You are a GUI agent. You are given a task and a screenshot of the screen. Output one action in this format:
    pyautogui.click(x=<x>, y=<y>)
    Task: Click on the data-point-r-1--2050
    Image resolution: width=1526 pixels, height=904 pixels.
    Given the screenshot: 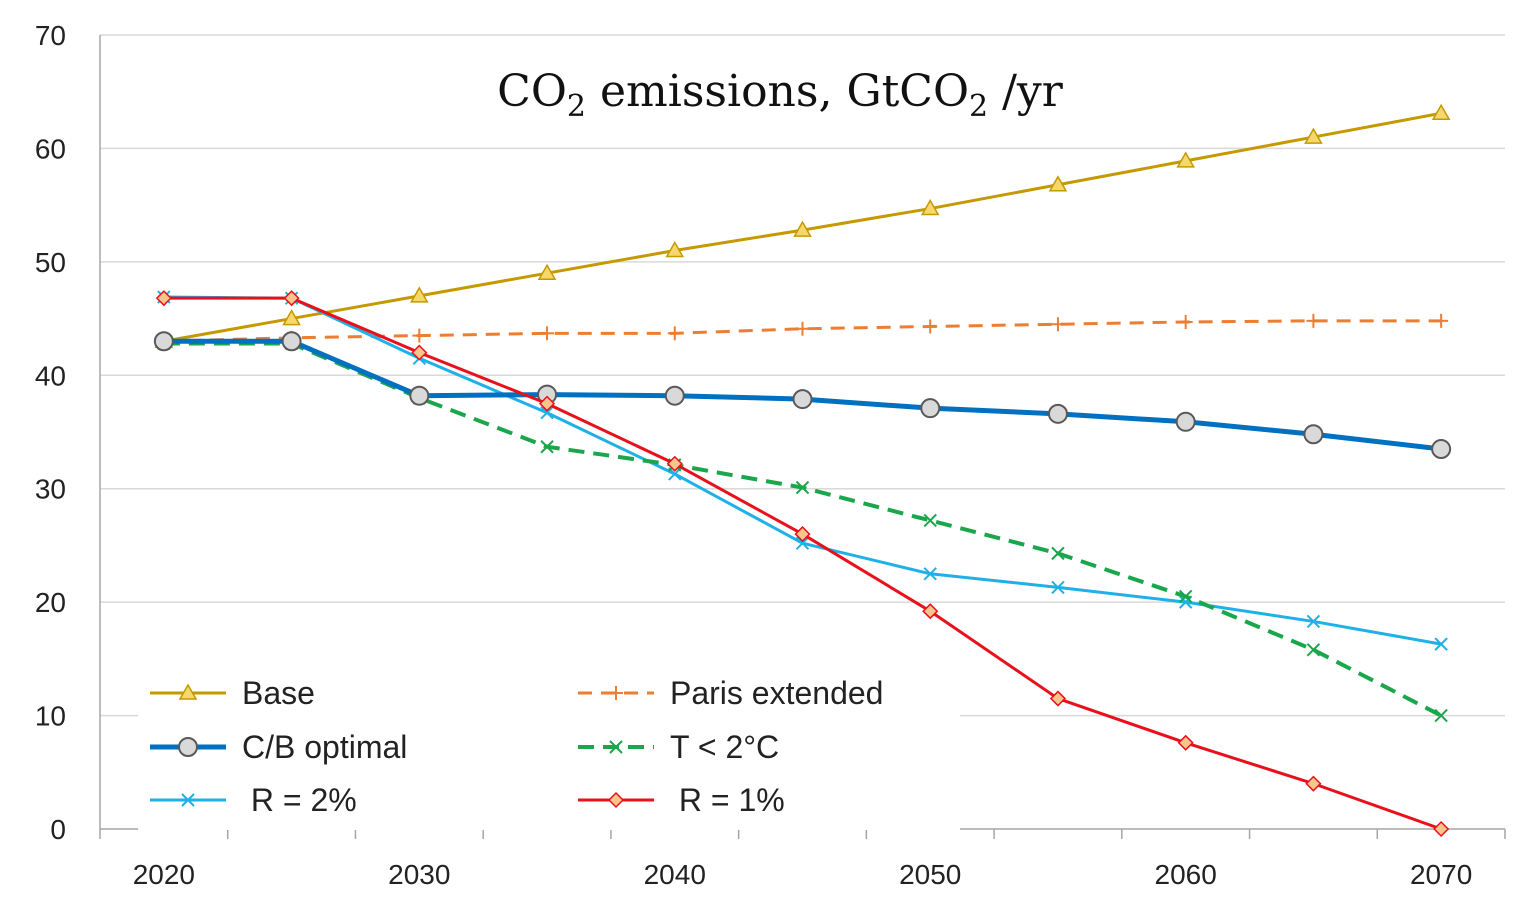 What is the action you would take?
    pyautogui.click(x=930, y=611)
    